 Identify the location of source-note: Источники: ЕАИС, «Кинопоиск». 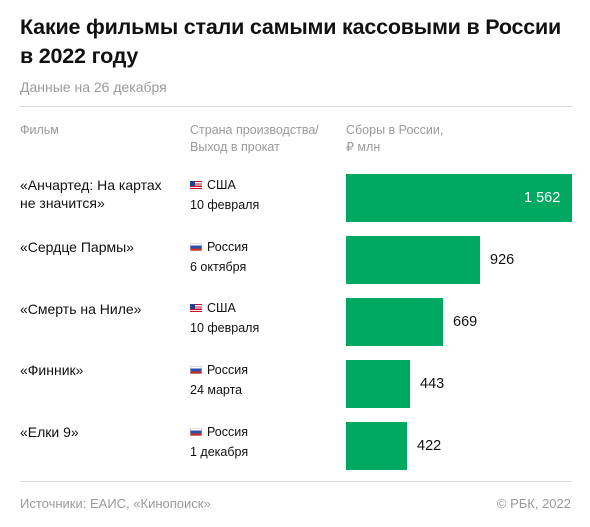
(115, 503).